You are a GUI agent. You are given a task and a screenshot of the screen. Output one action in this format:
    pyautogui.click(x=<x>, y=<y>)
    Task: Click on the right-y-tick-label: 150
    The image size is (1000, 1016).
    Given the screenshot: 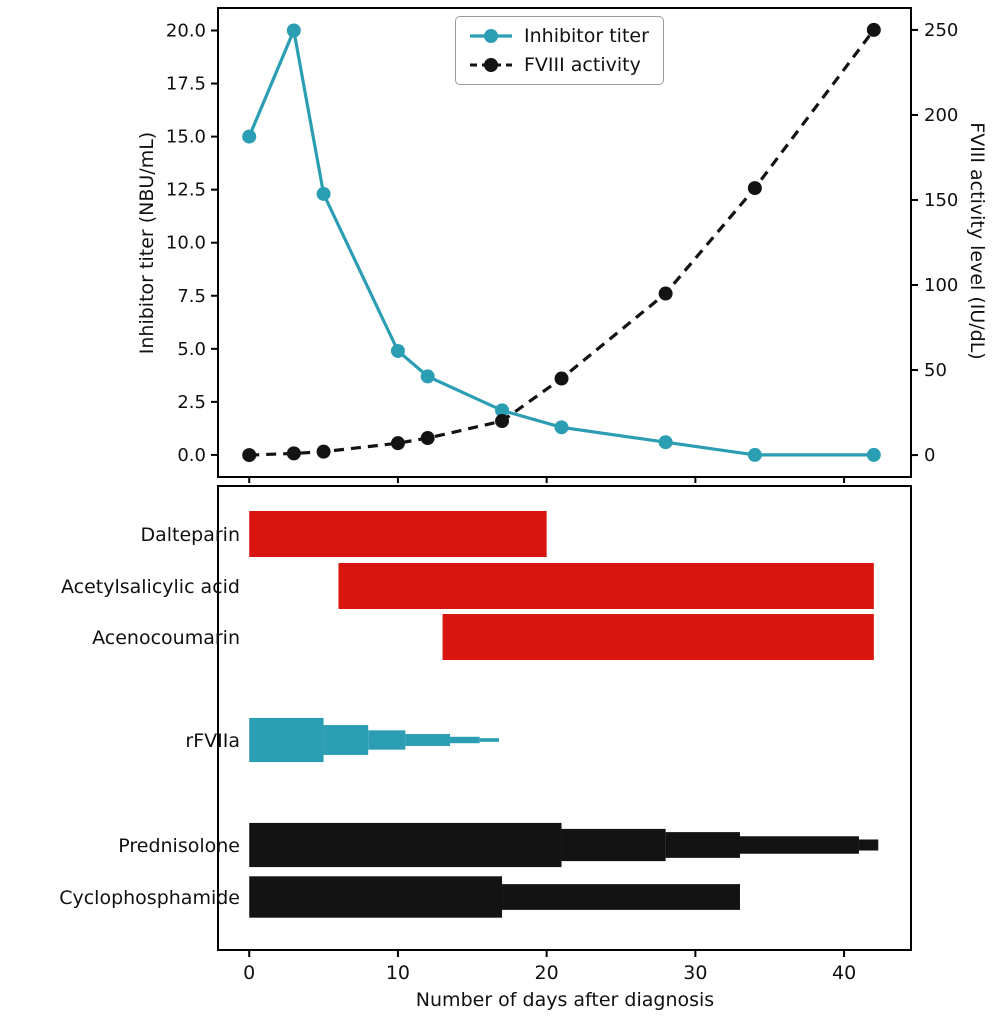 What is the action you would take?
    pyautogui.click(x=941, y=200)
    